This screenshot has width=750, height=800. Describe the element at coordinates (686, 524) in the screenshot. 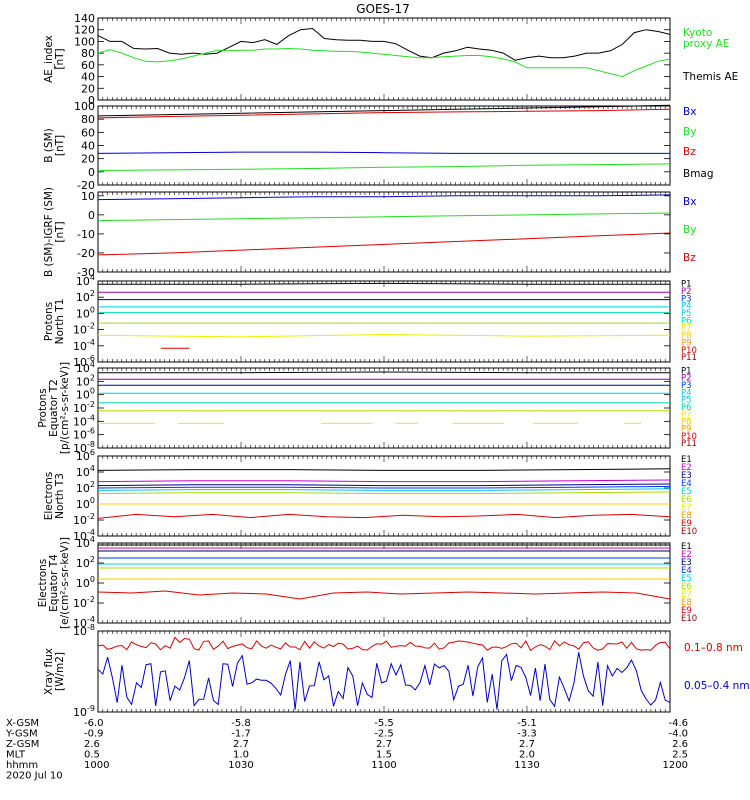

I see `legend-entry: E9` at that location.